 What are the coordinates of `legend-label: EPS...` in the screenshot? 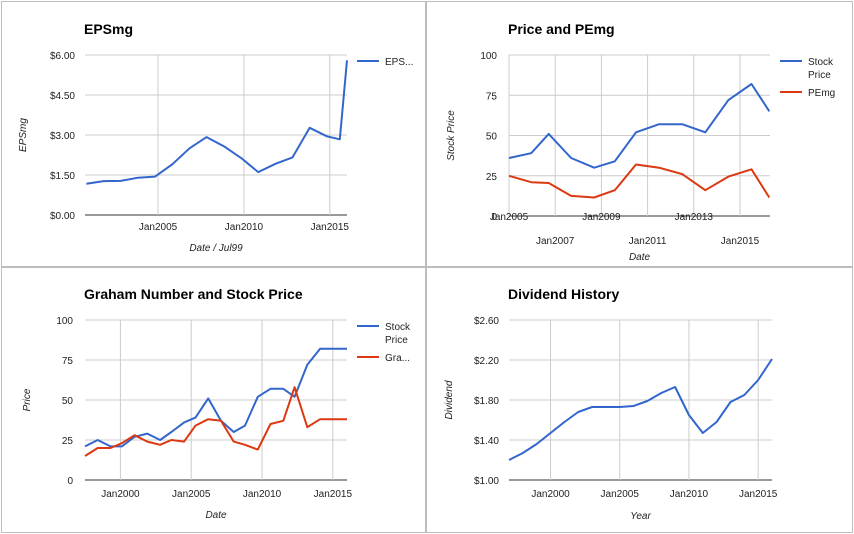 It's located at (399, 62).